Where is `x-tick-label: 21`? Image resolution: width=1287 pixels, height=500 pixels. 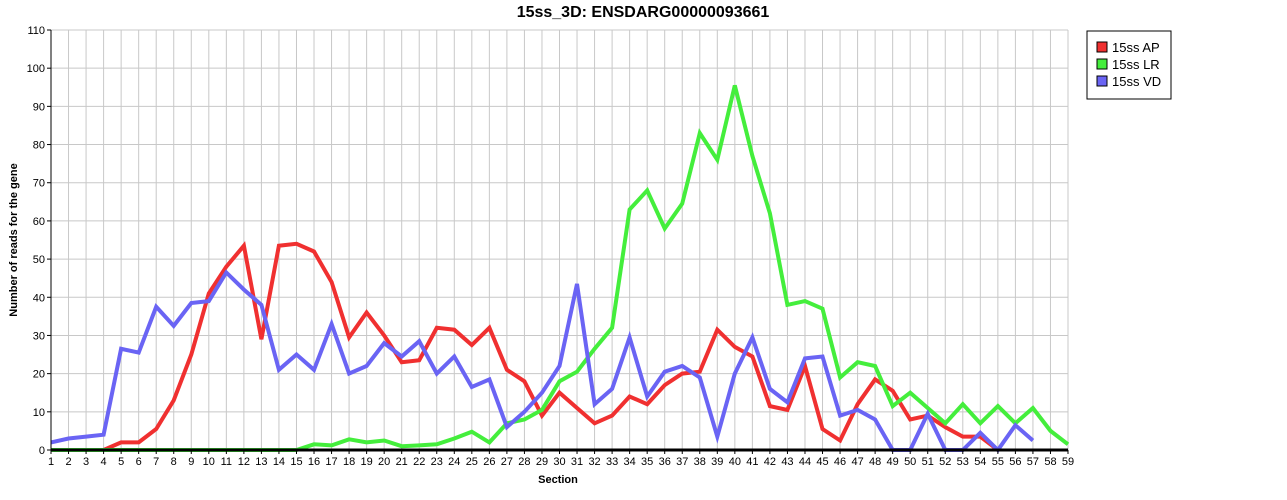
x-tick-label: 21 is located at coordinates (402, 462).